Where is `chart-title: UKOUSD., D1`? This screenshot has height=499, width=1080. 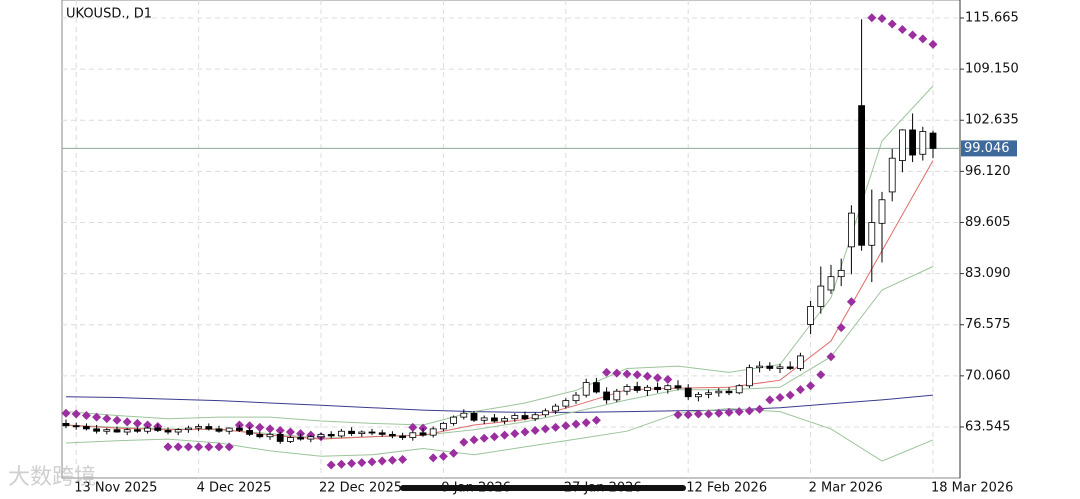
chart-title: UKOUSD., D1 is located at coordinates (109, 14).